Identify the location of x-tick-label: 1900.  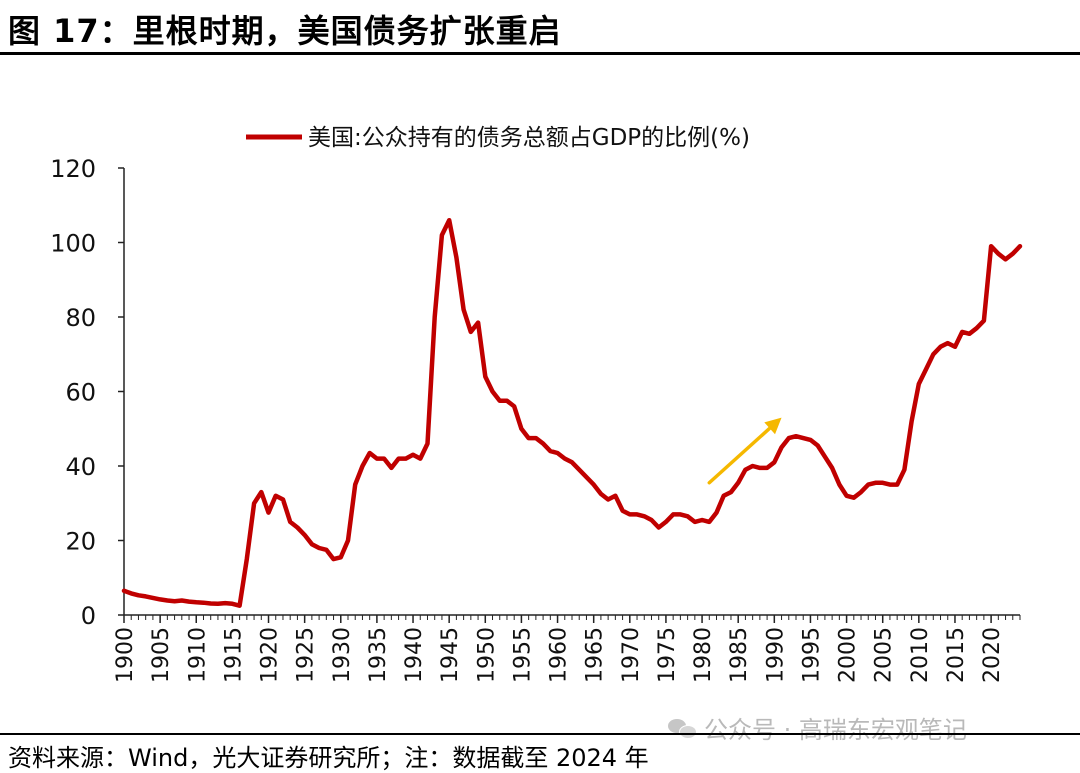
(125, 655).